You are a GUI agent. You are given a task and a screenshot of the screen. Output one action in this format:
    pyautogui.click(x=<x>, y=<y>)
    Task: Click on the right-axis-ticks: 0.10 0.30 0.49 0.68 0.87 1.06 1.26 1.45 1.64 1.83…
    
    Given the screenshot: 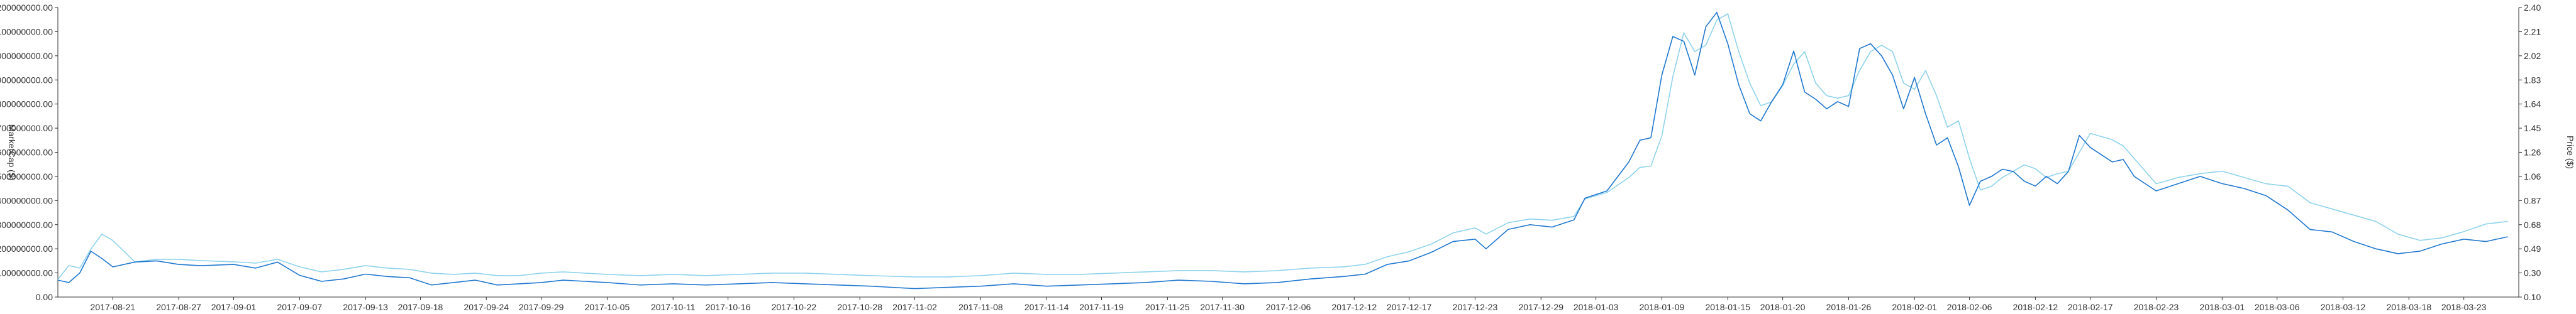 What is the action you would take?
    pyautogui.click(x=2530, y=152)
    